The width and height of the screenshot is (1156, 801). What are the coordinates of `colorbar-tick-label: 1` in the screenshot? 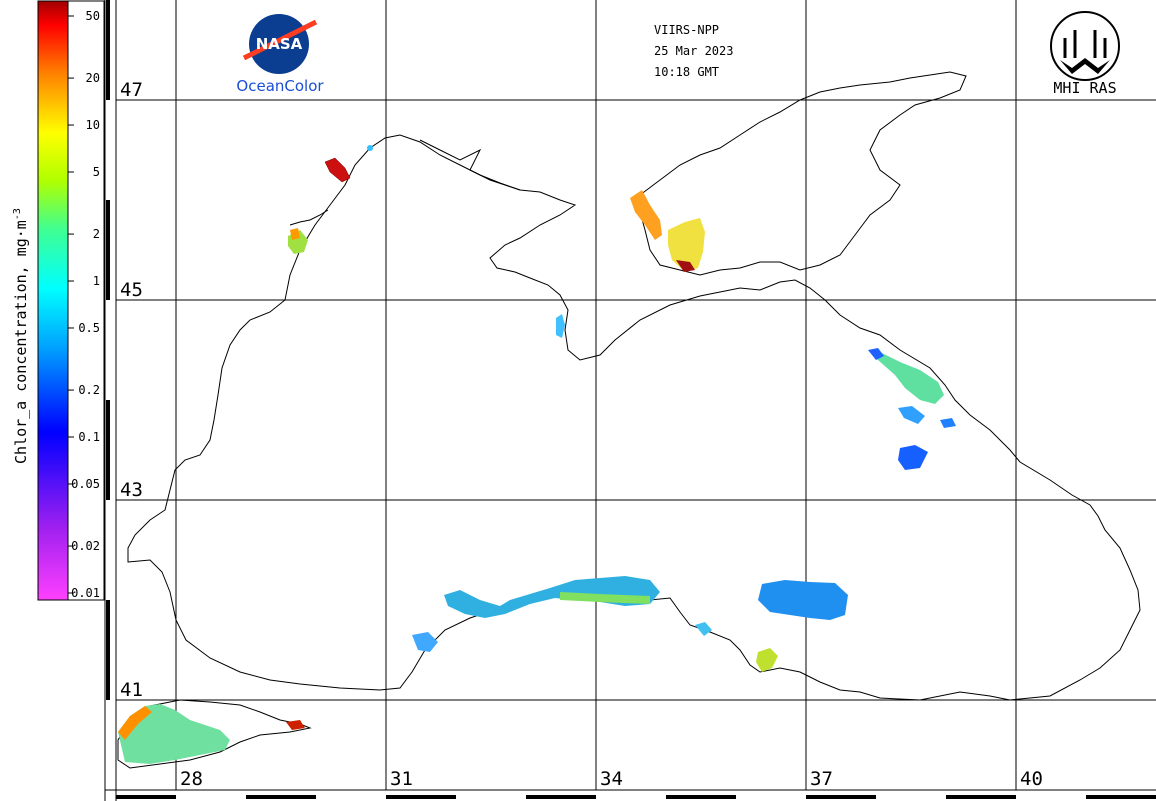 It's located at (96, 281).